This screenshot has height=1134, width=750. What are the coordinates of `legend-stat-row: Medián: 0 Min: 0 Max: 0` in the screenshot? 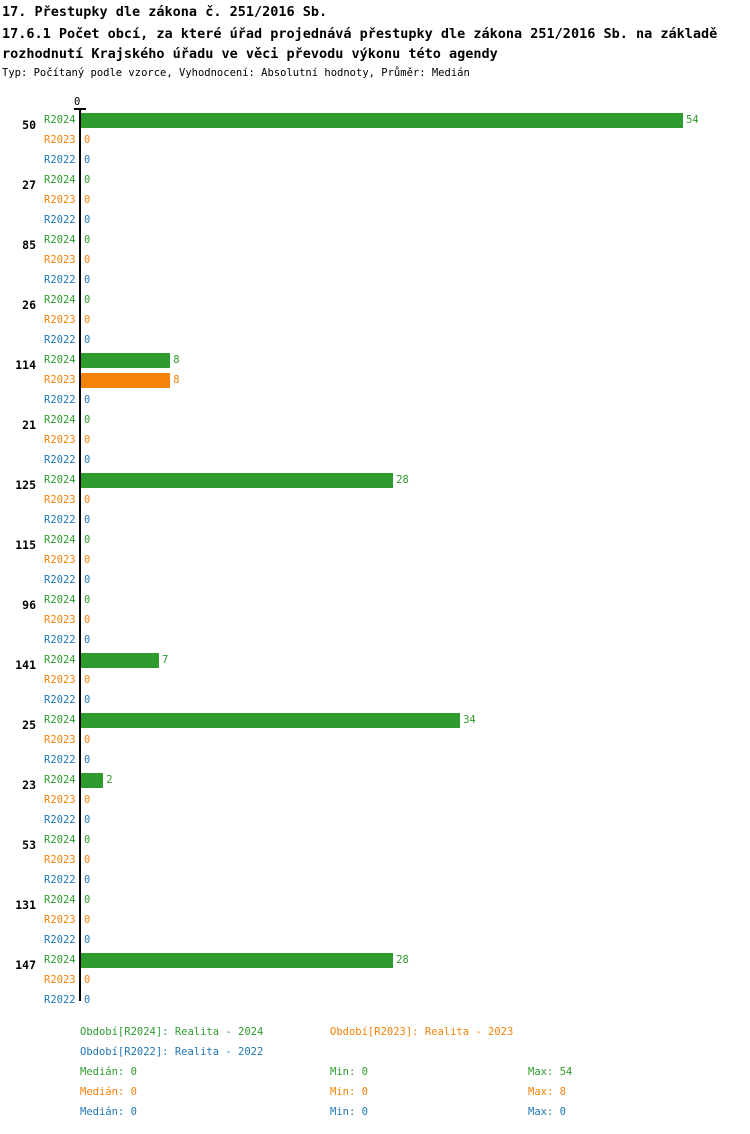 It's located at (375, 1112).